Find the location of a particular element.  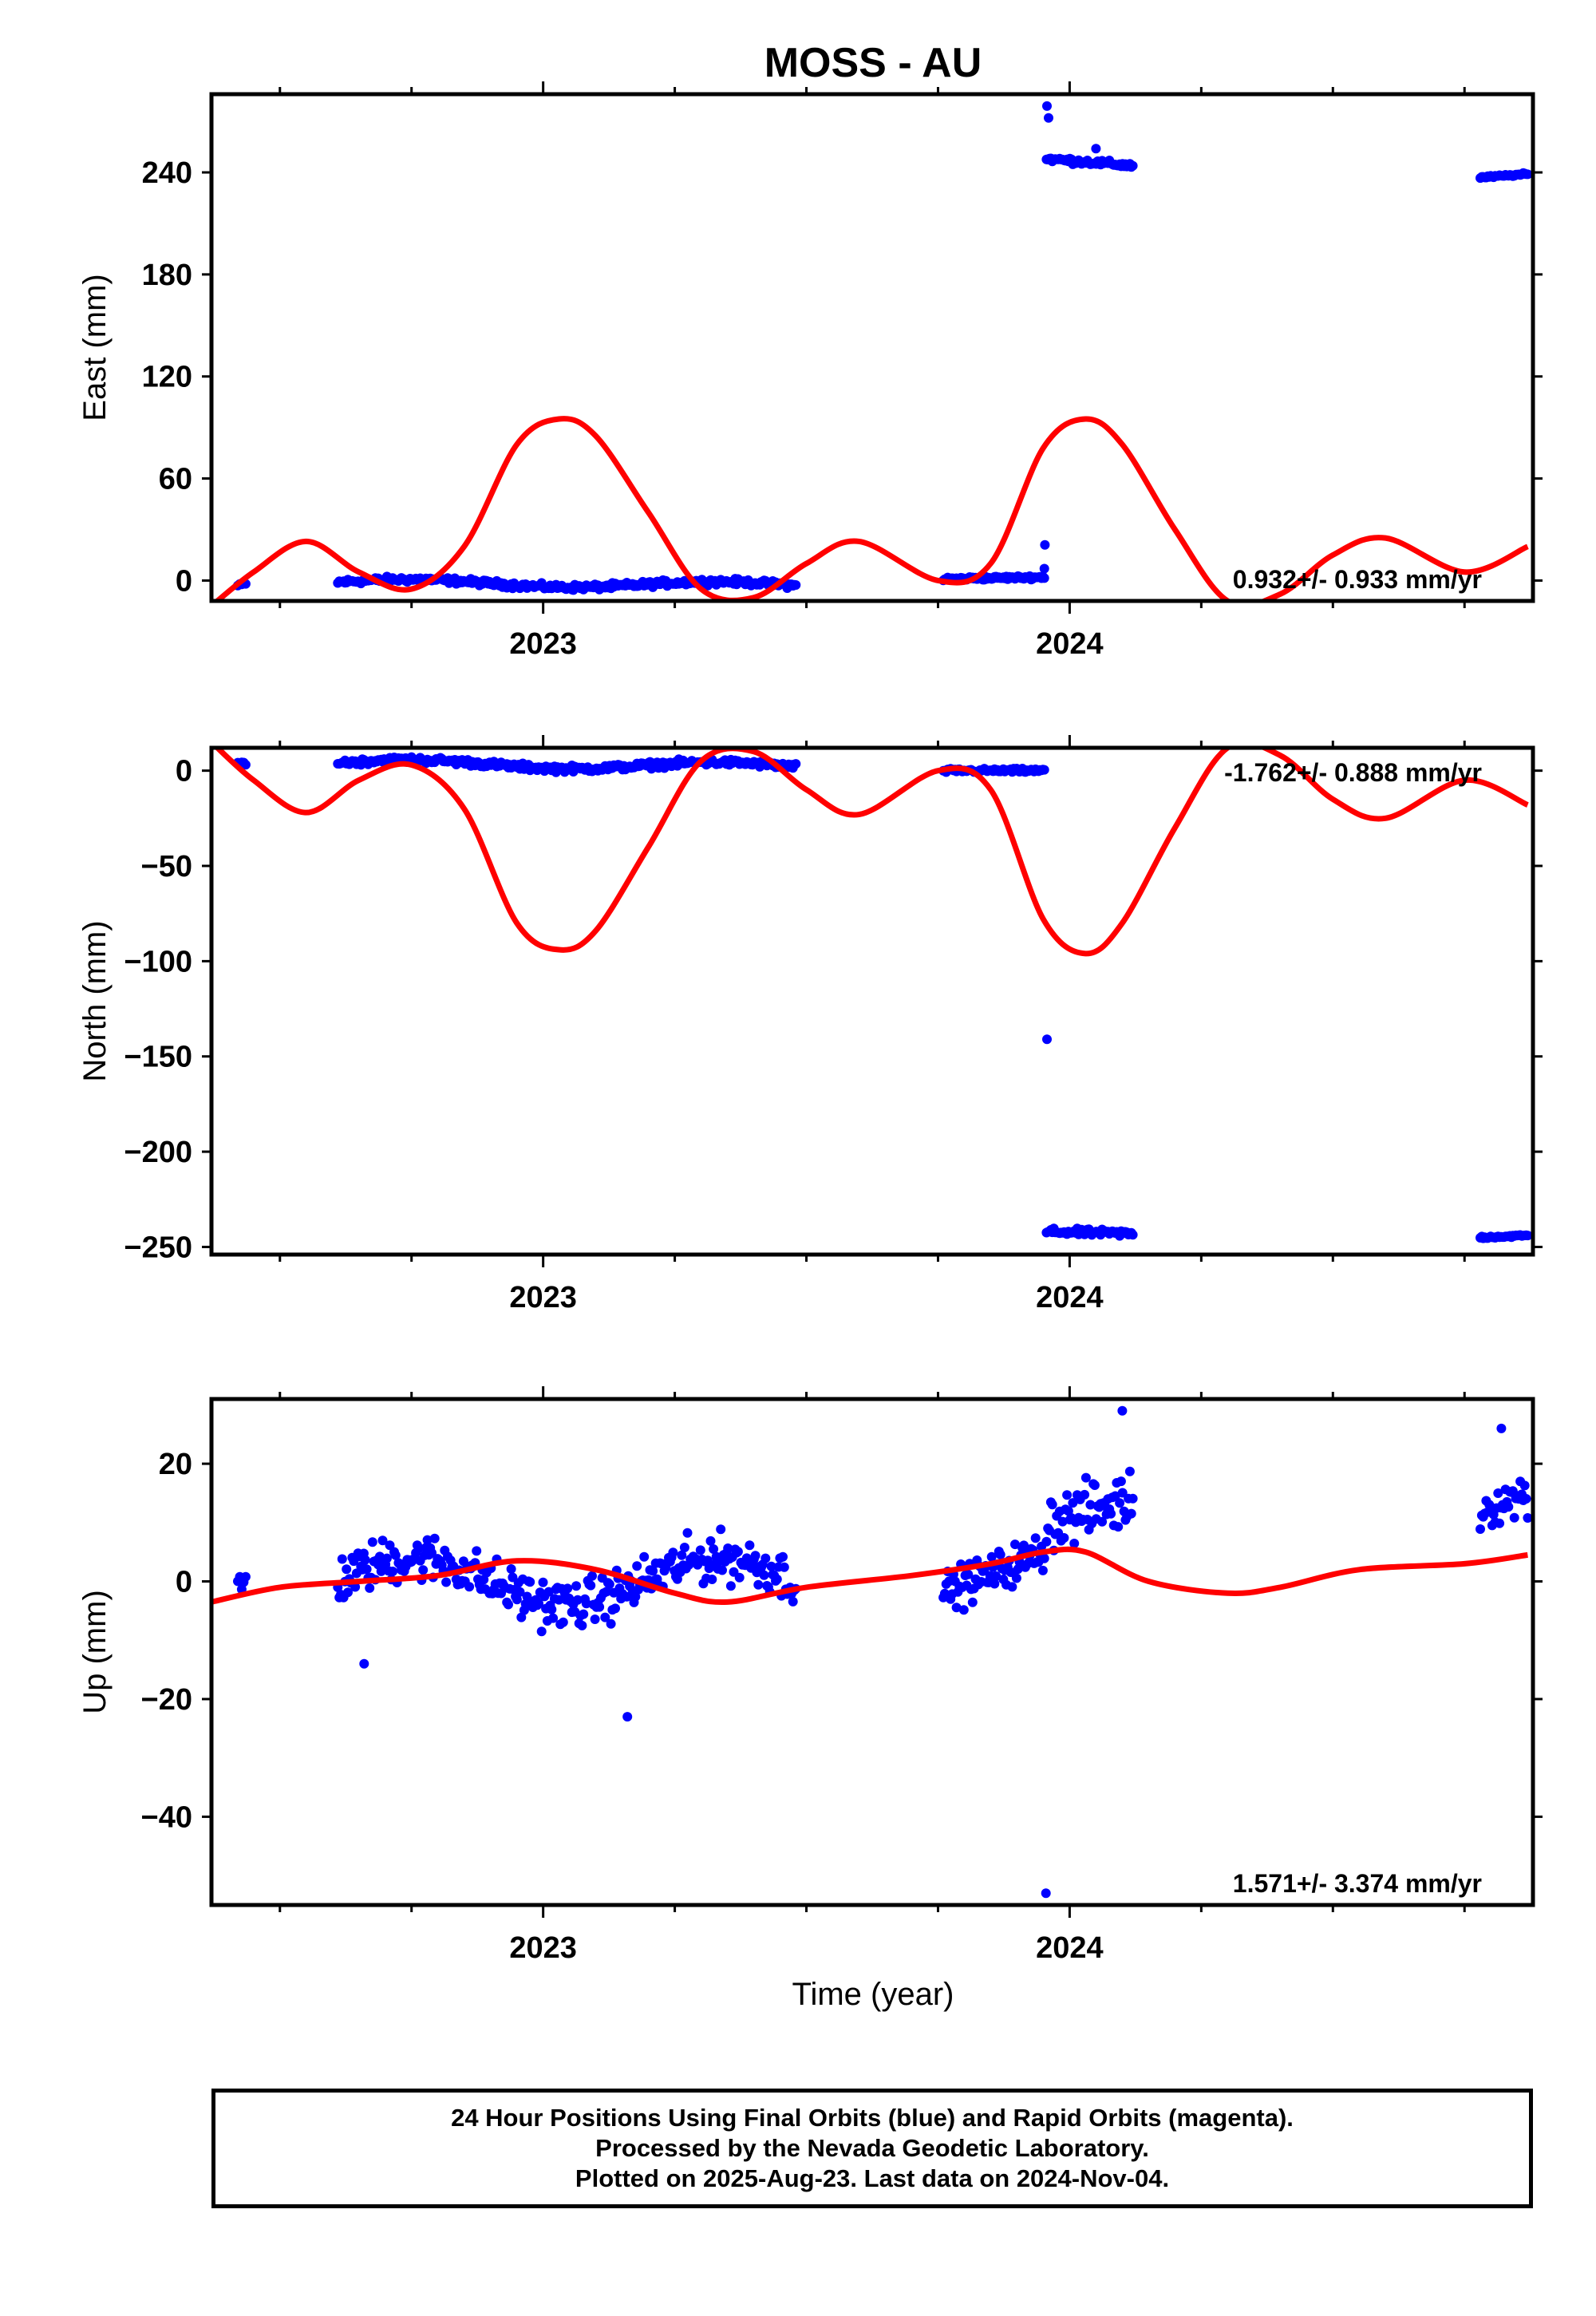

y-tick-label: −20 is located at coordinates (166, 1700).